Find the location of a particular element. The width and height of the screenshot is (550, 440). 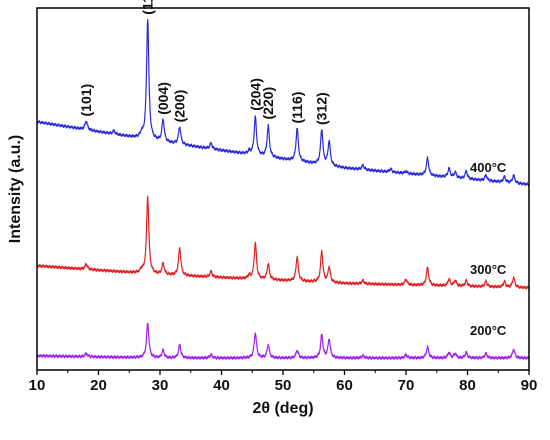

tick-layer: 10 20 30 40 50 60 70 80 90 is located at coordinates (283, 382).